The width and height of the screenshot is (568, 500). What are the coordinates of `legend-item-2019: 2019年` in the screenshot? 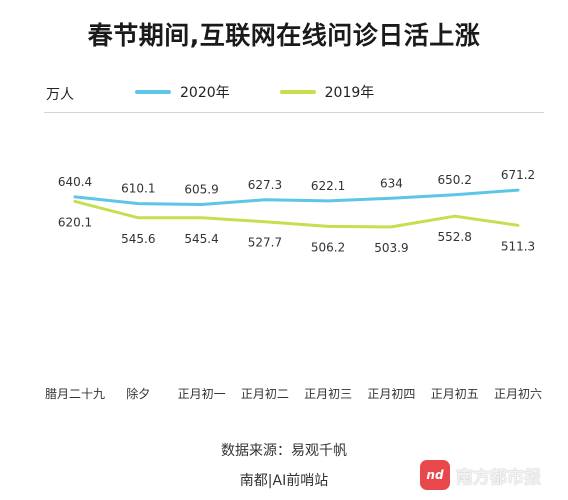 It's located at (327, 92).